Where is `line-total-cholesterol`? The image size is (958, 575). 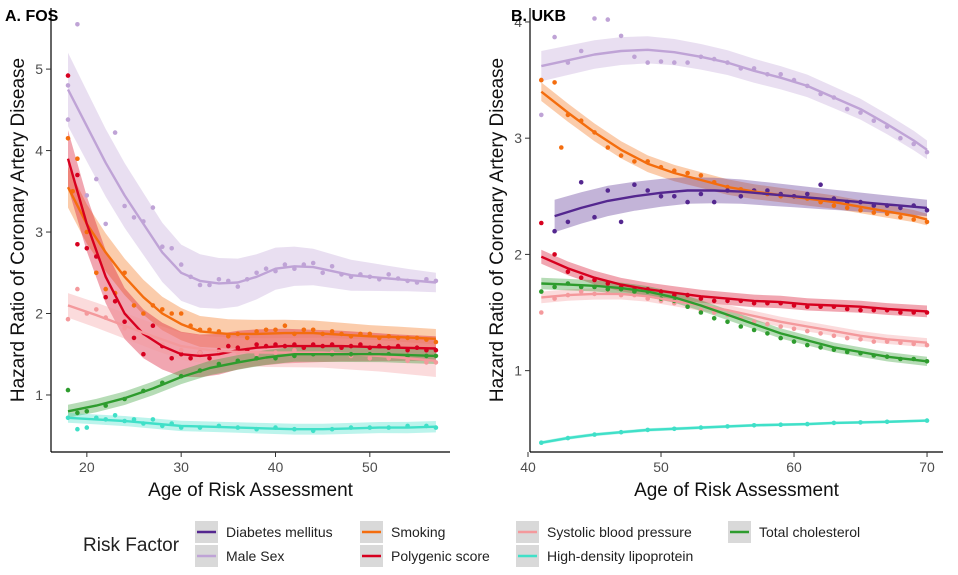
line-total-cholesterol is located at coordinates (734, 322).